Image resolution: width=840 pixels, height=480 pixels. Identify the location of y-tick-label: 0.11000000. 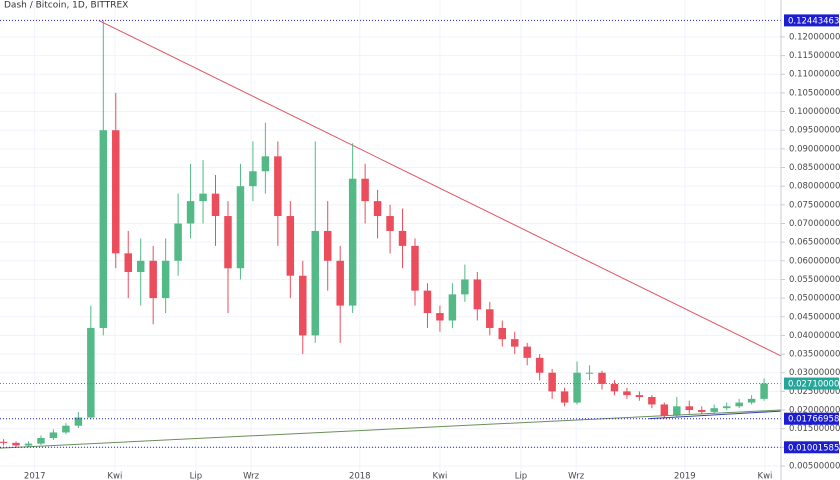
(814, 75).